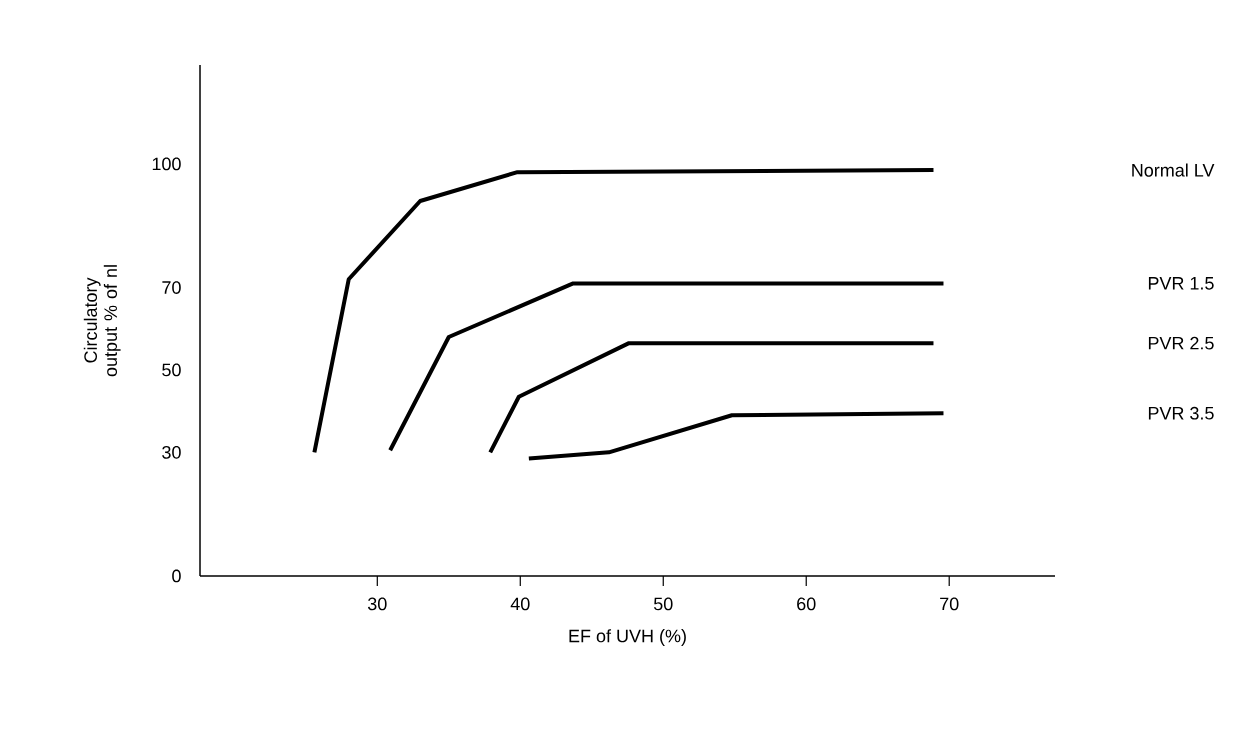 The image size is (1257, 756). Describe the element at coordinates (176, 576) in the screenshot. I see `y-tick-label: 0` at that location.